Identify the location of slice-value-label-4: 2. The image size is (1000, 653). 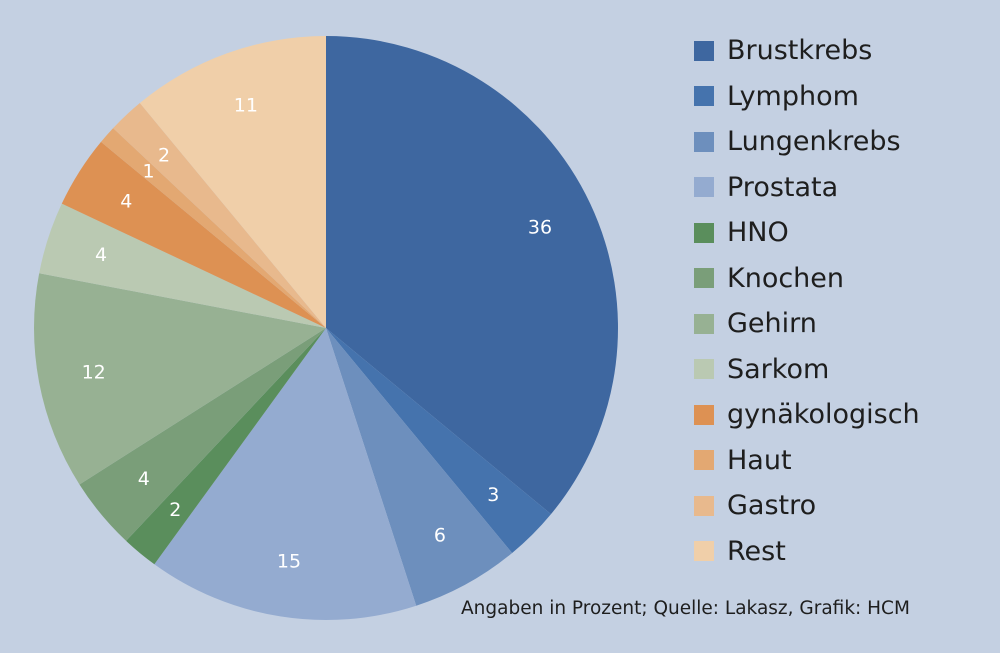
(175, 510).